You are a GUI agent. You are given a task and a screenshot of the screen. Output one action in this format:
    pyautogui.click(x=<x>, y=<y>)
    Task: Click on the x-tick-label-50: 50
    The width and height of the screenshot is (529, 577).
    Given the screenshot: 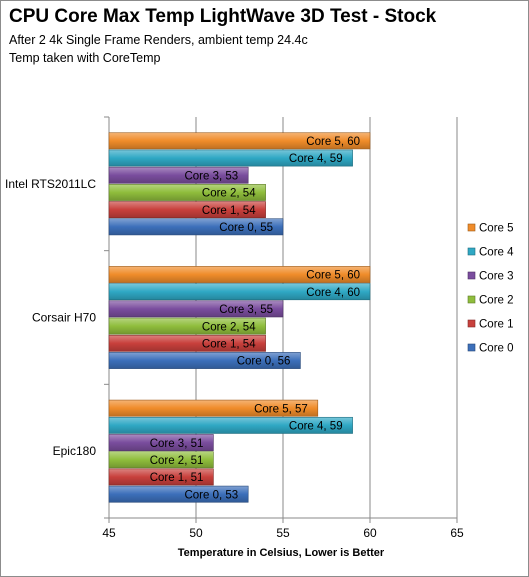 What is the action you would take?
    pyautogui.click(x=196, y=533)
    